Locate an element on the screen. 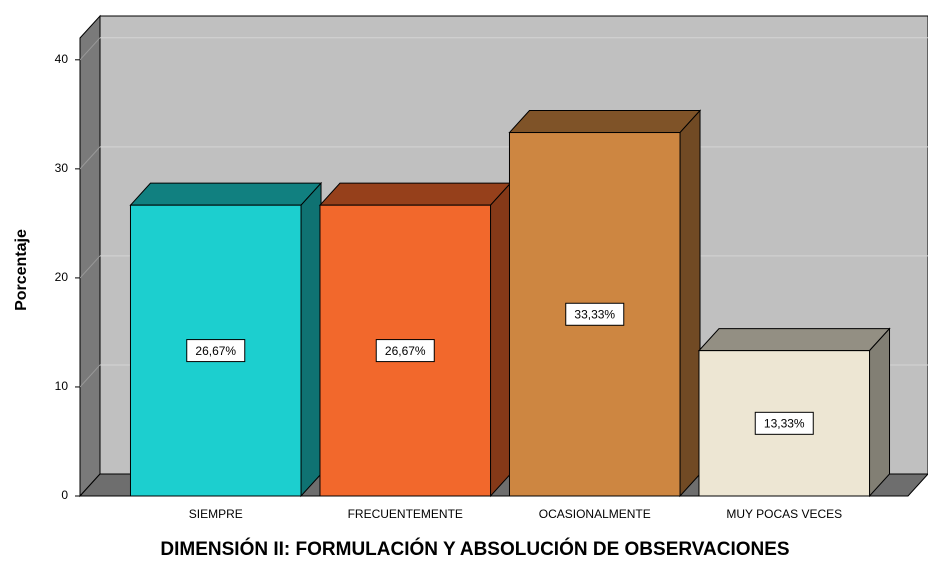 The image size is (928, 565). value-label: 13,33% is located at coordinates (784, 423).